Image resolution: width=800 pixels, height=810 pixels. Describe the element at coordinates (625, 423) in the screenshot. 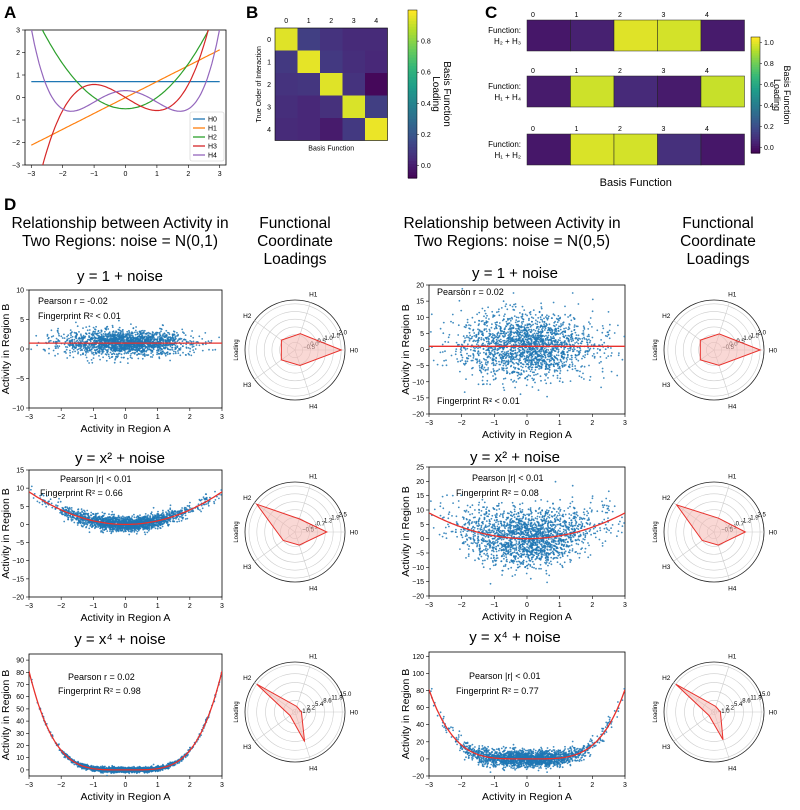

I see `scatter-xtick-label: 3` at that location.